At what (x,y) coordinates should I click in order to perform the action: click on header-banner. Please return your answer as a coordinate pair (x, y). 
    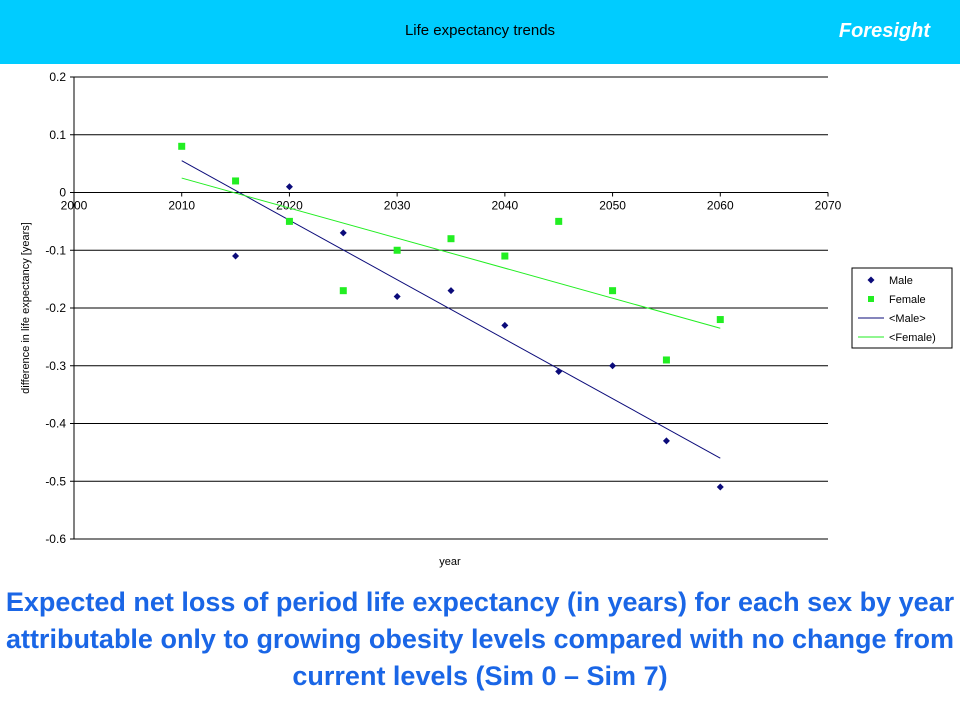
    Looking at the image, I should click on (480, 32).